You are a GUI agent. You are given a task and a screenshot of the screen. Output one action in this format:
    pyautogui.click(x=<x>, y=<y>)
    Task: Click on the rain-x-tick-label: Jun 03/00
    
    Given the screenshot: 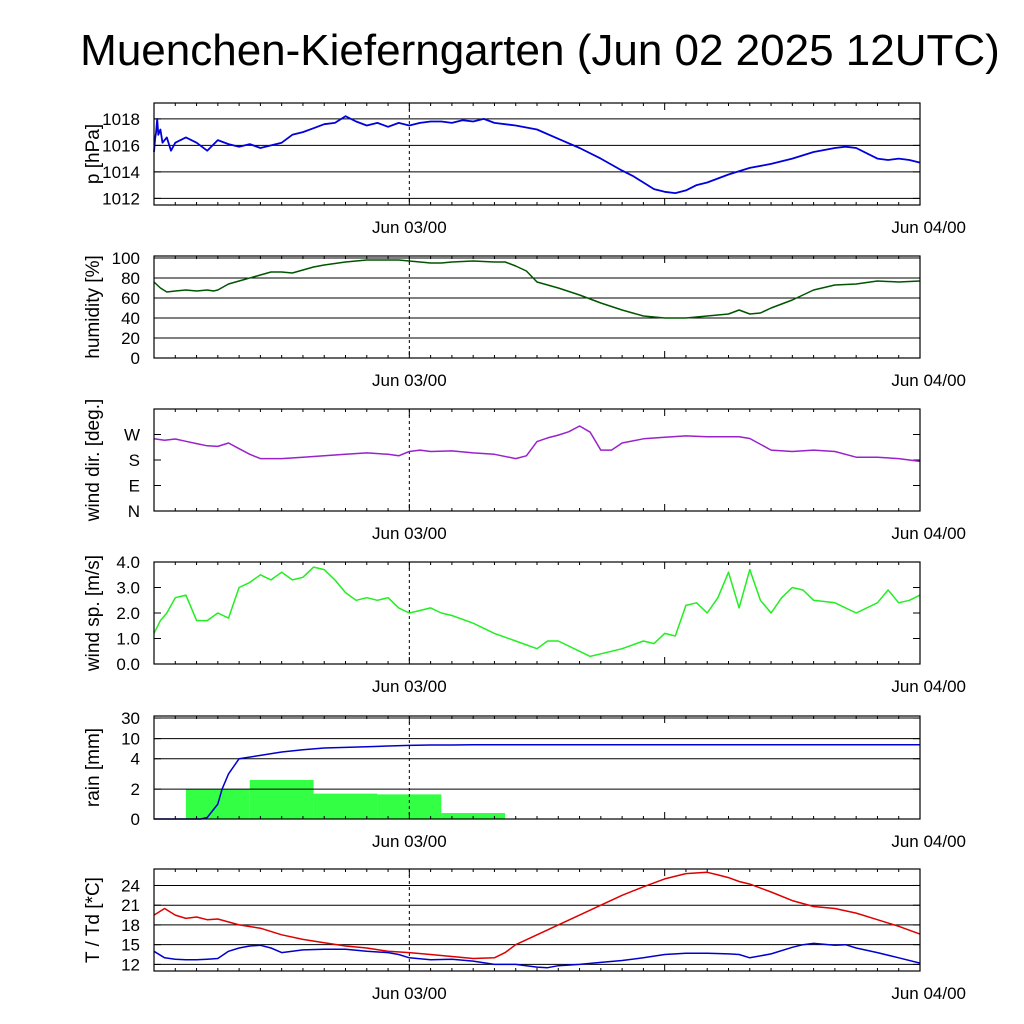 What is the action you would take?
    pyautogui.click(x=409, y=841)
    